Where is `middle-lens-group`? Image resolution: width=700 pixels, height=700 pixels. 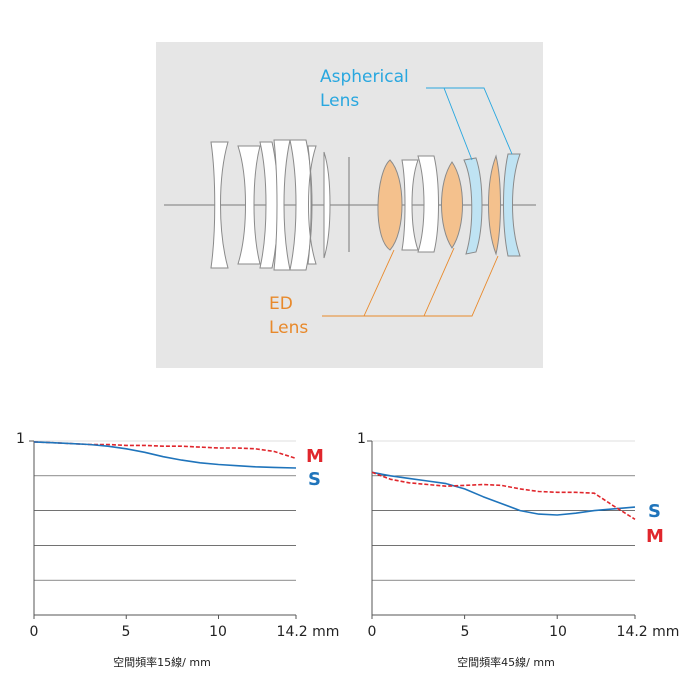
middle-lens-group is located at coordinates (420, 204).